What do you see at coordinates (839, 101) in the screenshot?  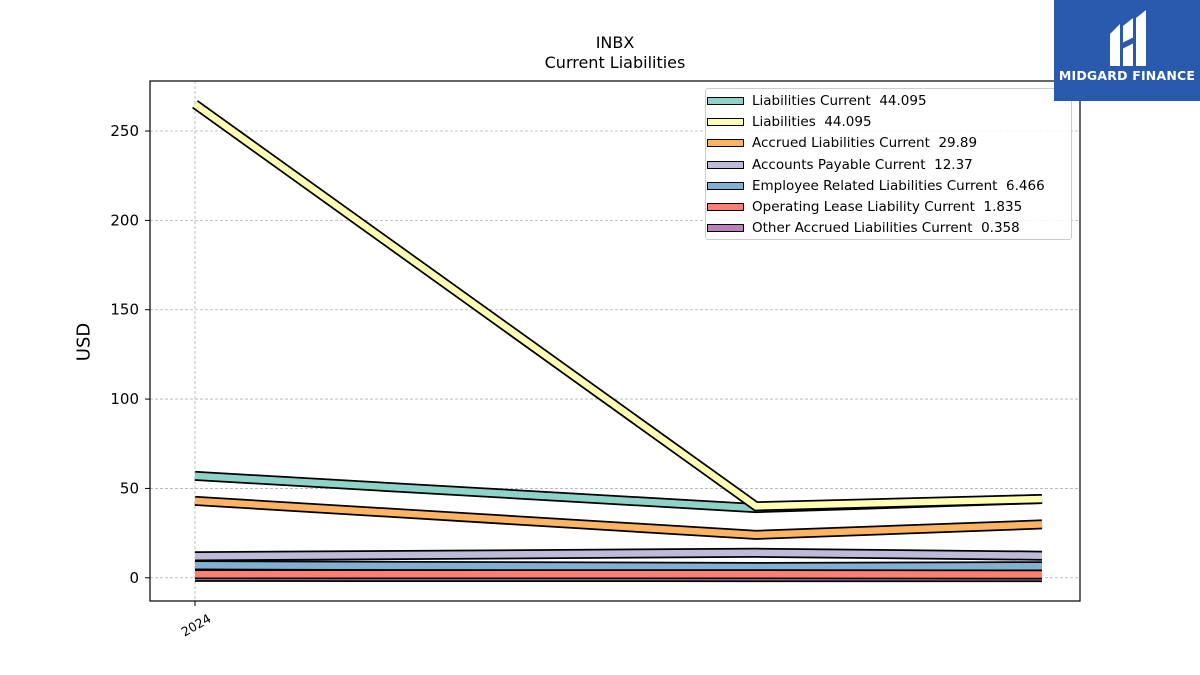 I see `legend-label: Liabilities Current 44.095` at bounding box center [839, 101].